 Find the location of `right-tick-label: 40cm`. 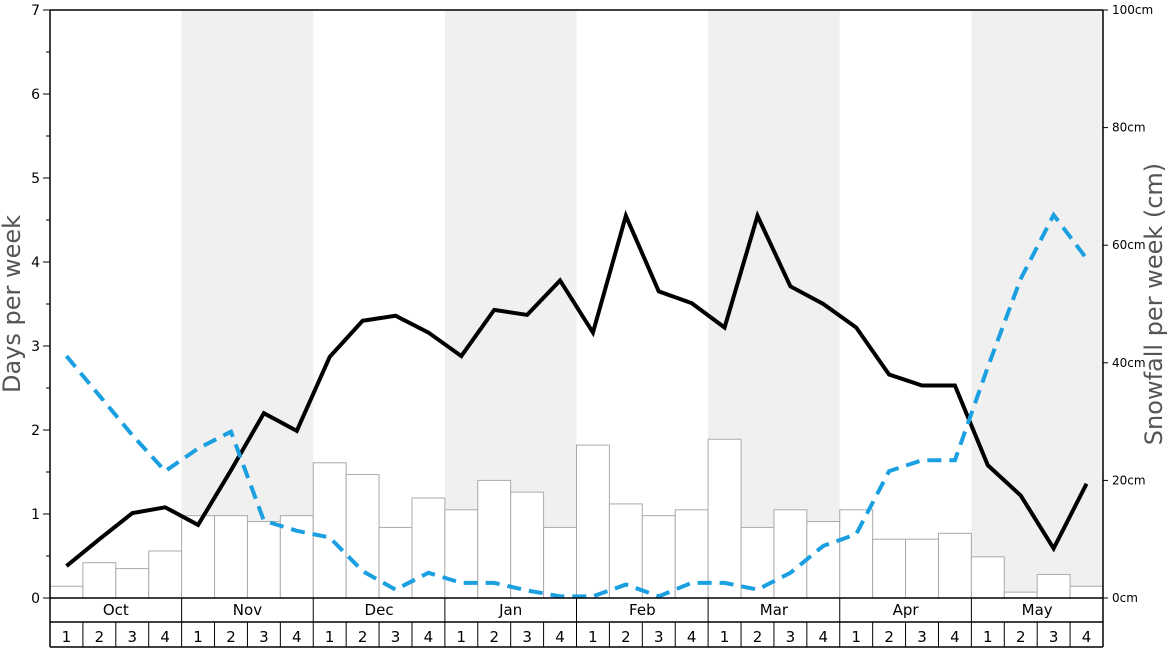

right-tick-label: 40cm is located at coordinates (1129, 363).